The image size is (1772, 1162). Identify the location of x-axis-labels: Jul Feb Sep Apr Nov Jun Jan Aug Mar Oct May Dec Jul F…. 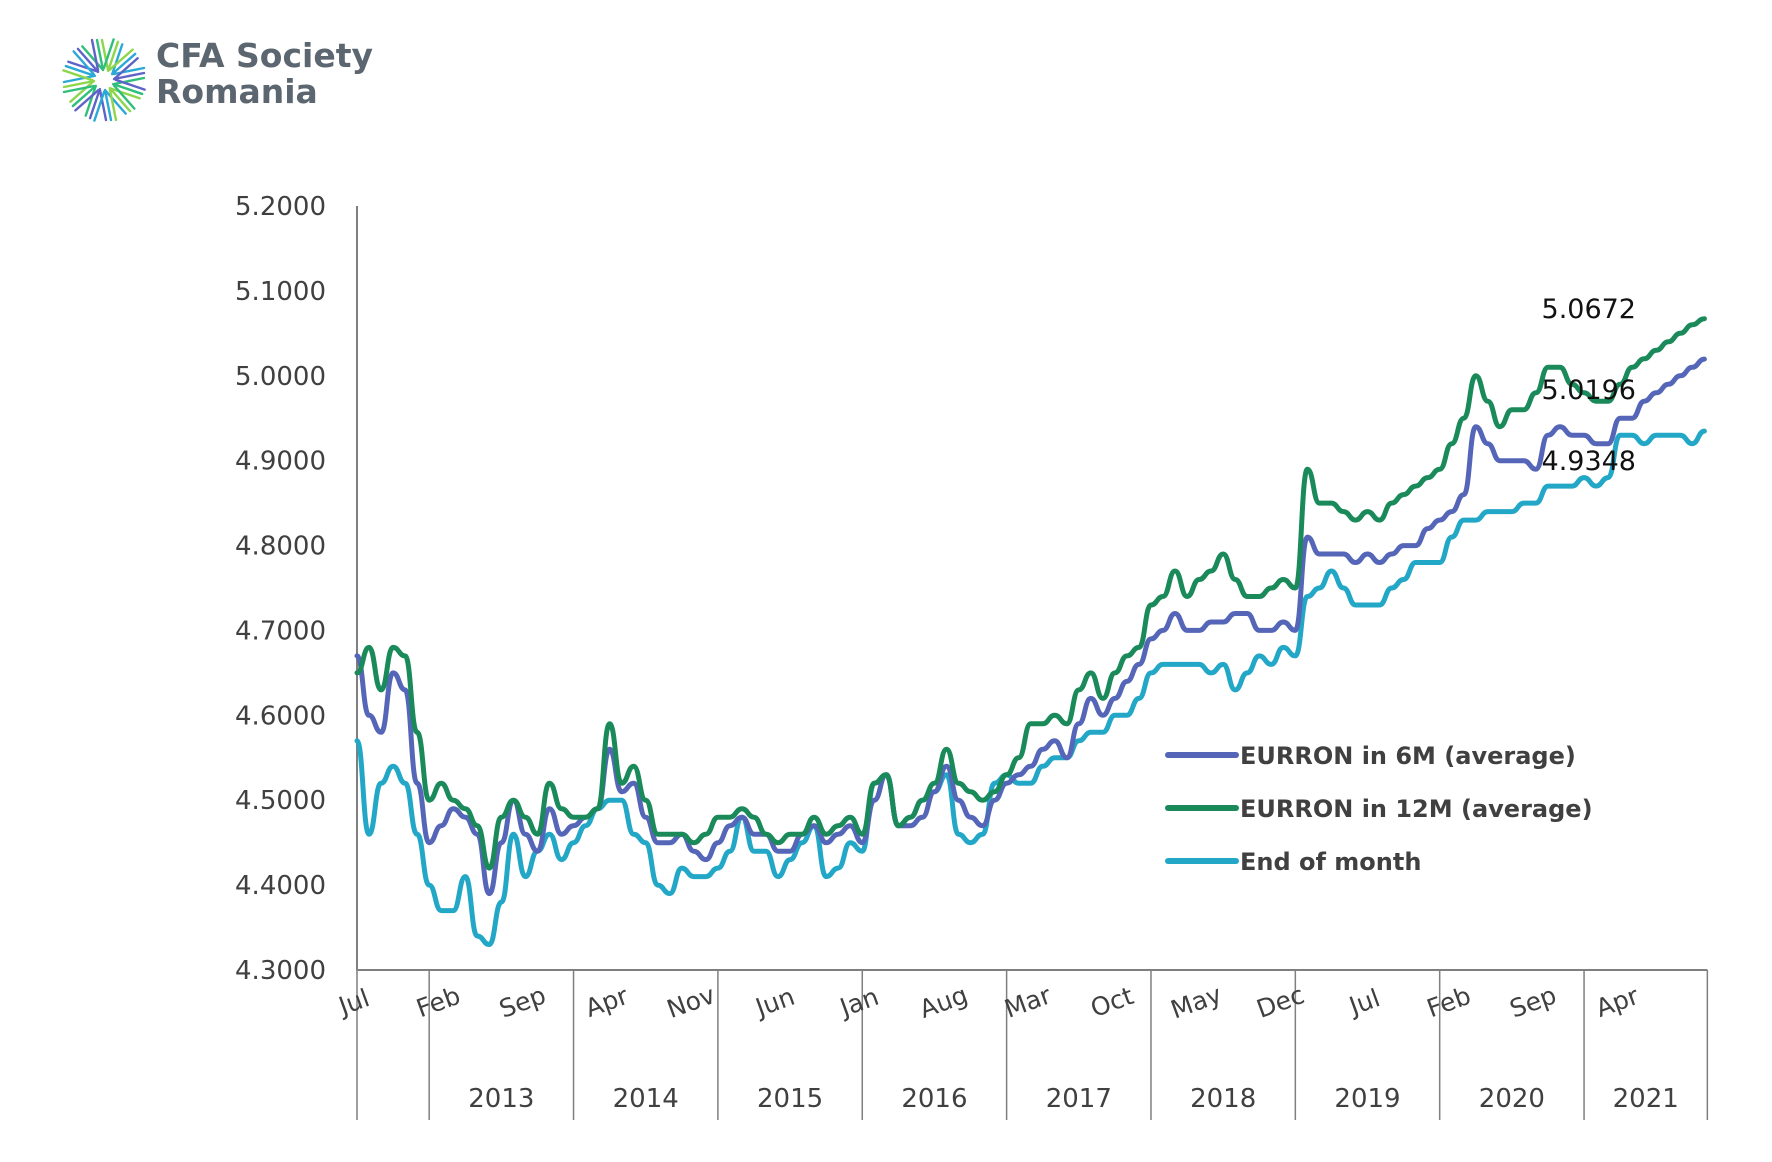
(1021, 1045).